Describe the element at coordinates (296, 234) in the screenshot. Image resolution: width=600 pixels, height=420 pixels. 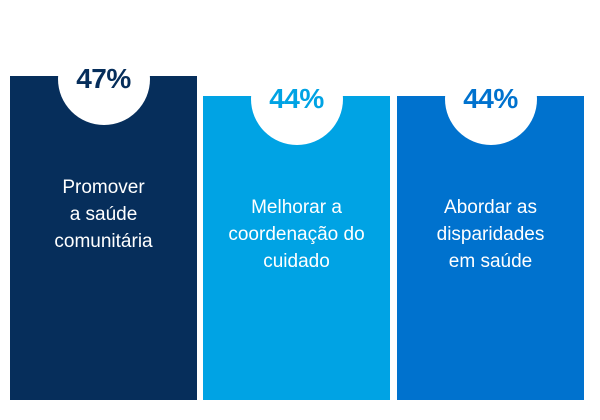
I see `category-label: Melhorar a coordenação do cuidado` at that location.